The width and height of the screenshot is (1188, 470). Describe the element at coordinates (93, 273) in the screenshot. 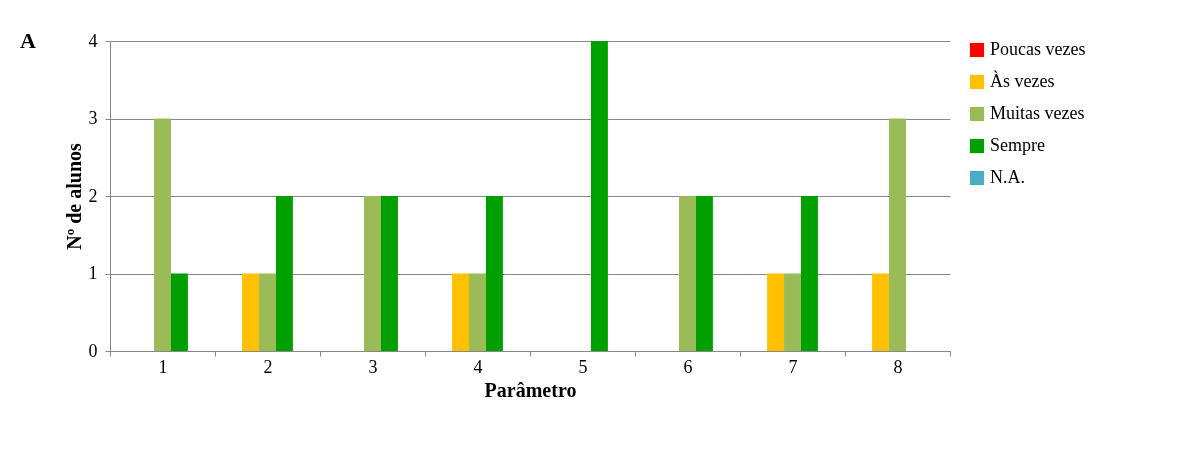

I see `y-tick-label: 1` at that location.